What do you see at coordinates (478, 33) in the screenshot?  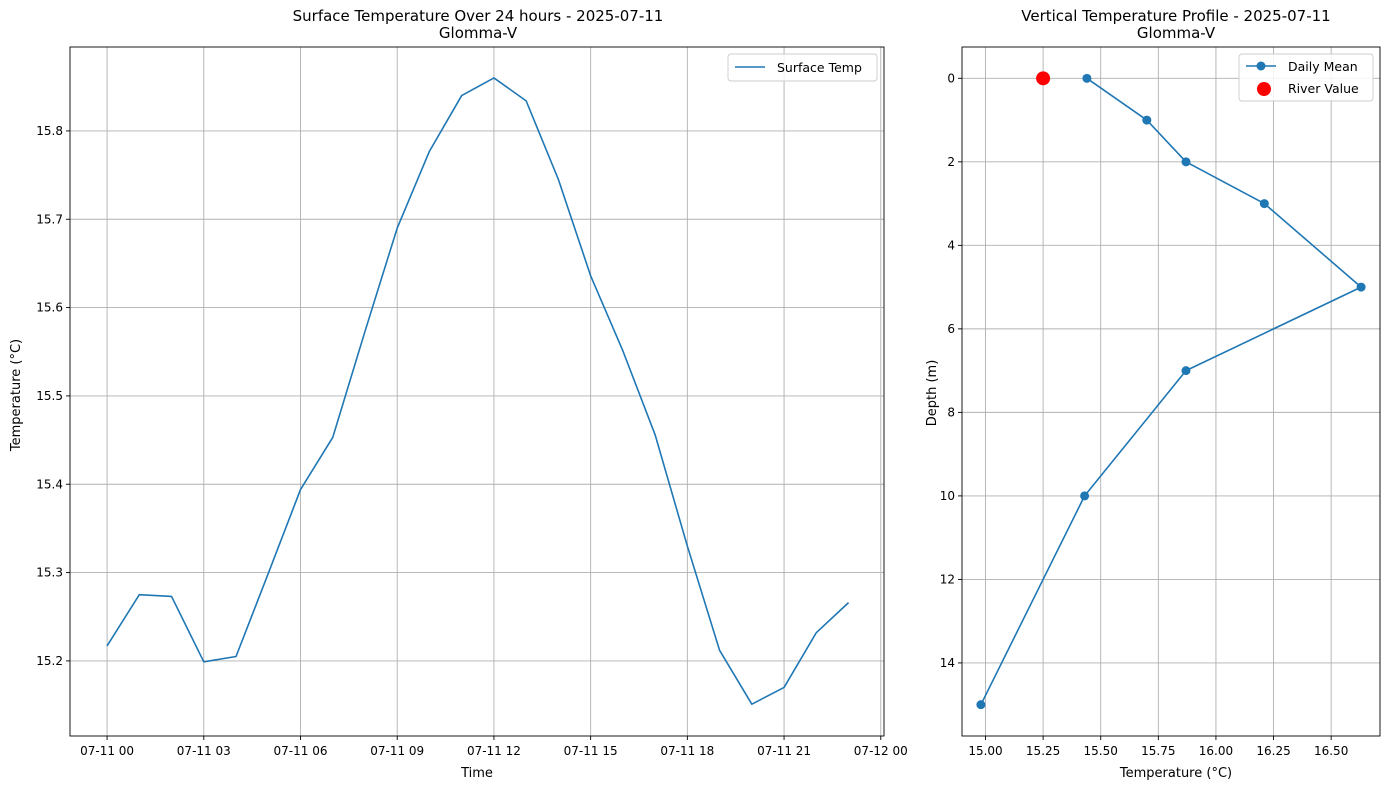 I see `left-chart-subtitle: Glomma-V` at bounding box center [478, 33].